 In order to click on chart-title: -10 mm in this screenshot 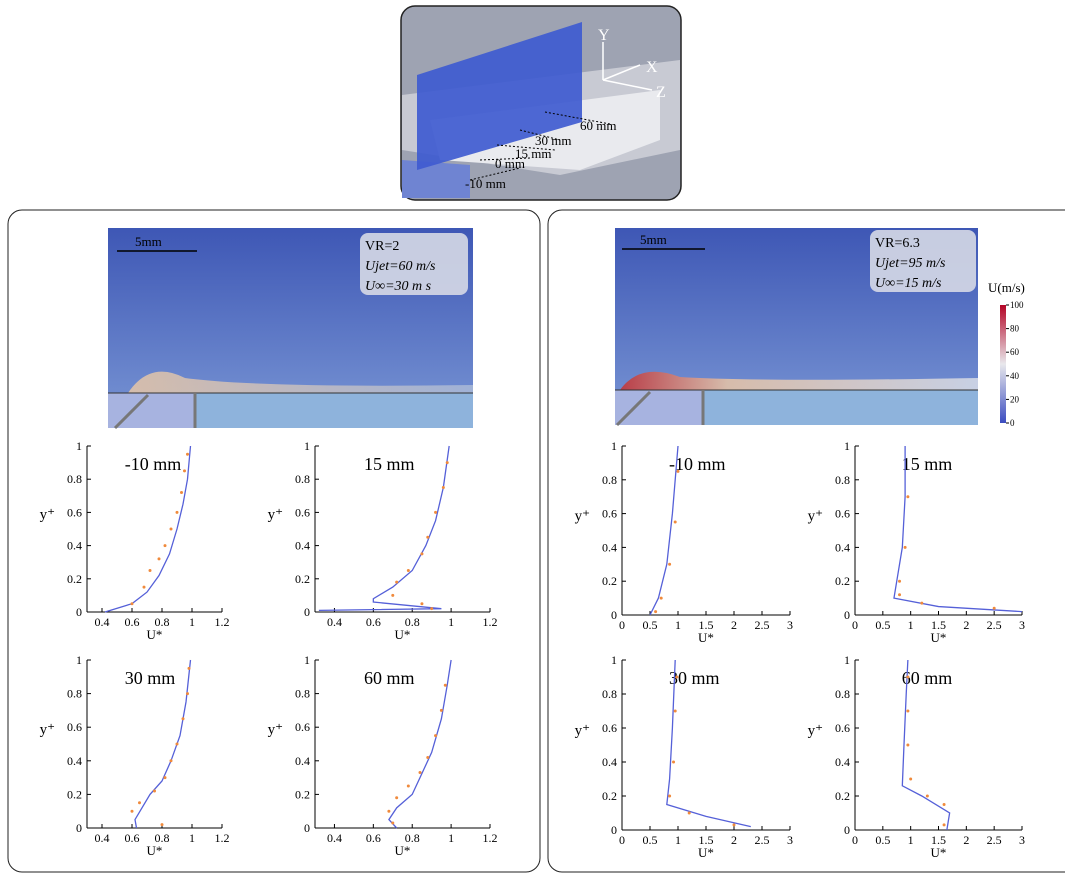, I will do `click(153, 464)`.